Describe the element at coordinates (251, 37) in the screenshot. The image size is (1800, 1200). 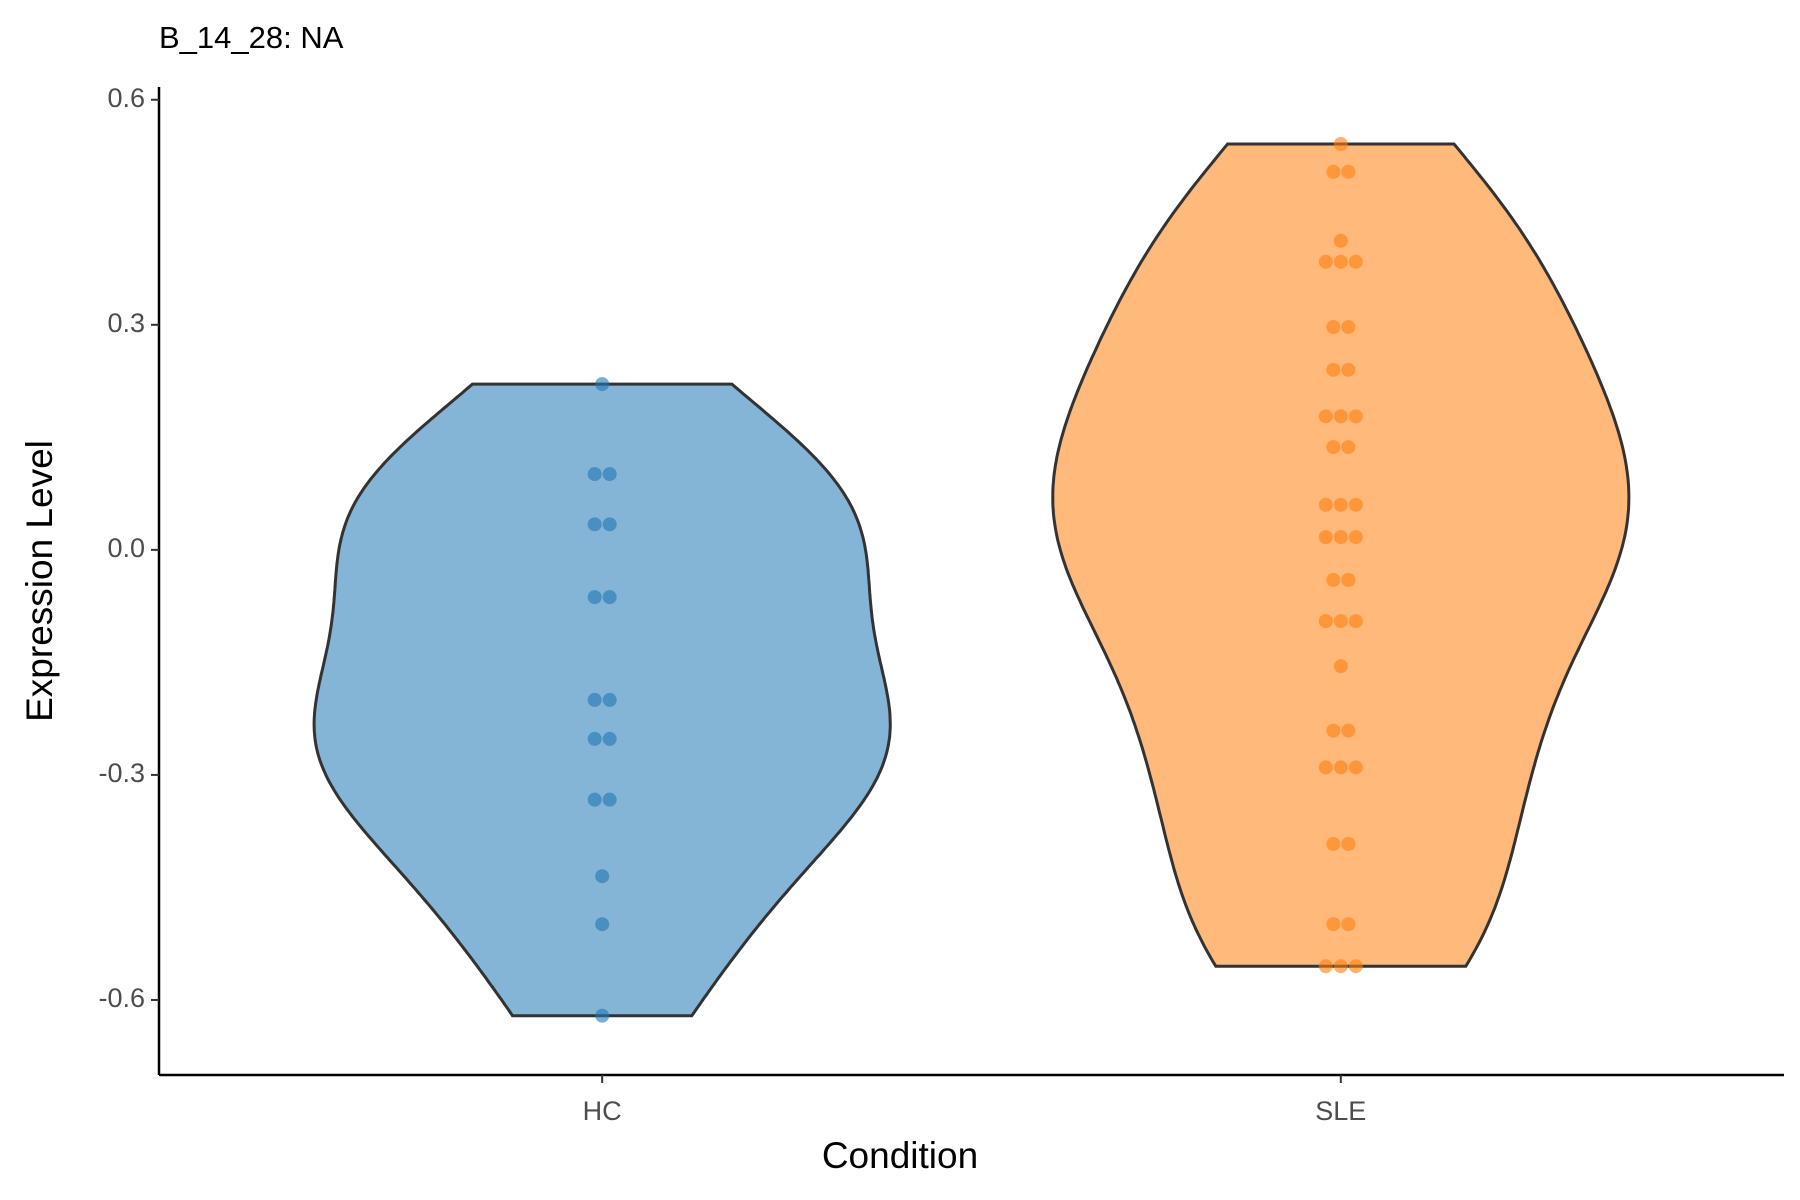
I see `chart-title: B_14_28: NA` at that location.